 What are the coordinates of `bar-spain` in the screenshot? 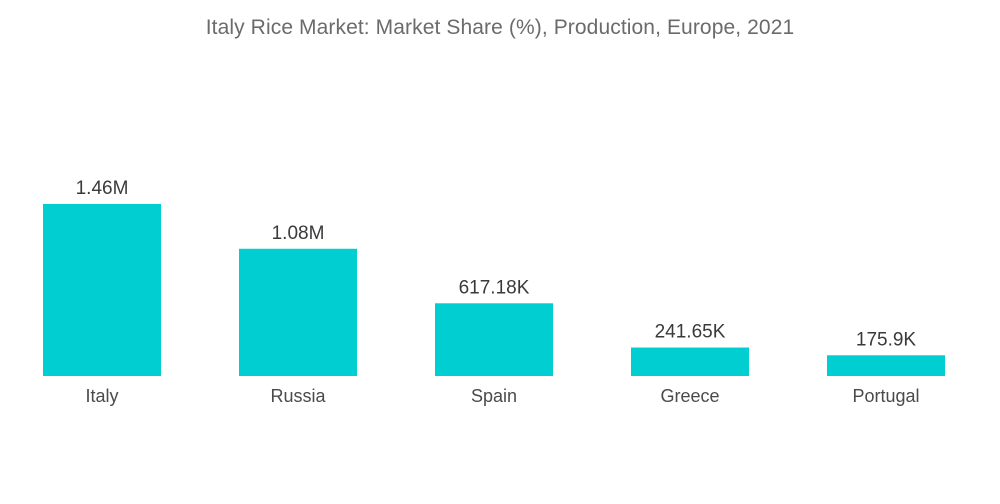 It's located at (494, 339).